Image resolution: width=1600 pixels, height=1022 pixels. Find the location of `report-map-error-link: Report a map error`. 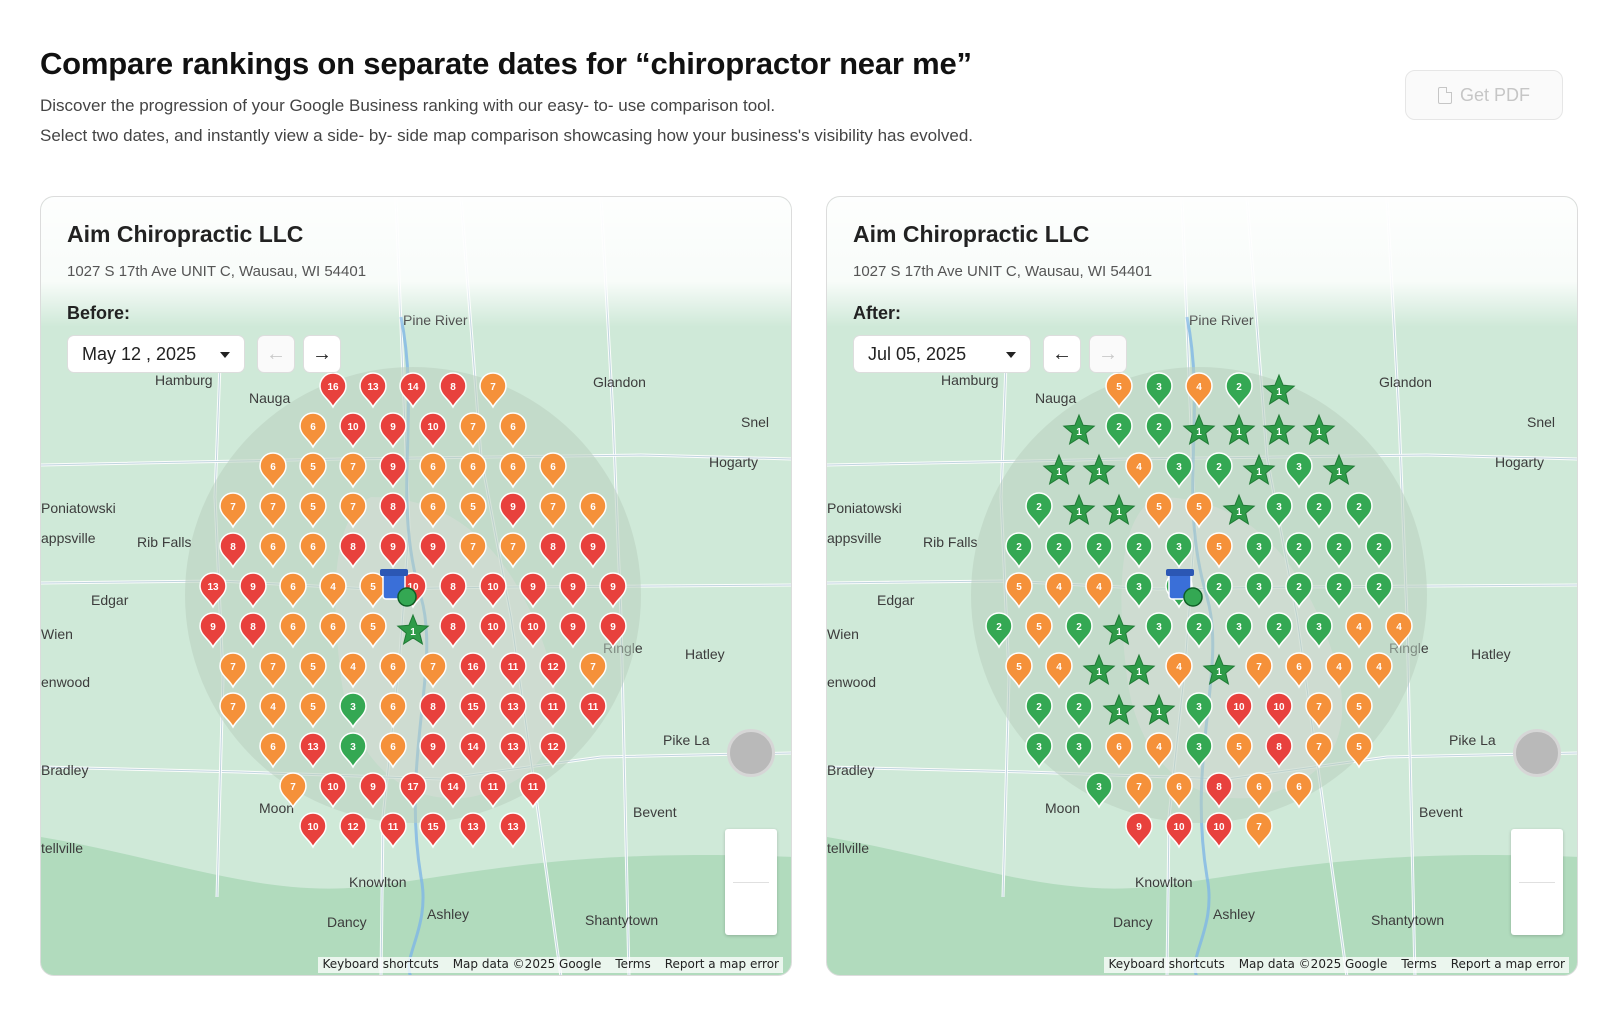

report-map-error-link: Report a map error is located at coordinates (1507, 964).